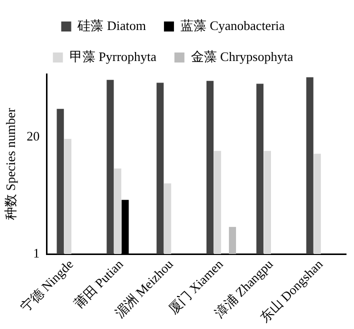  I want to click on legend-label: 甲藻 Pyrrophyta, so click(113, 56).